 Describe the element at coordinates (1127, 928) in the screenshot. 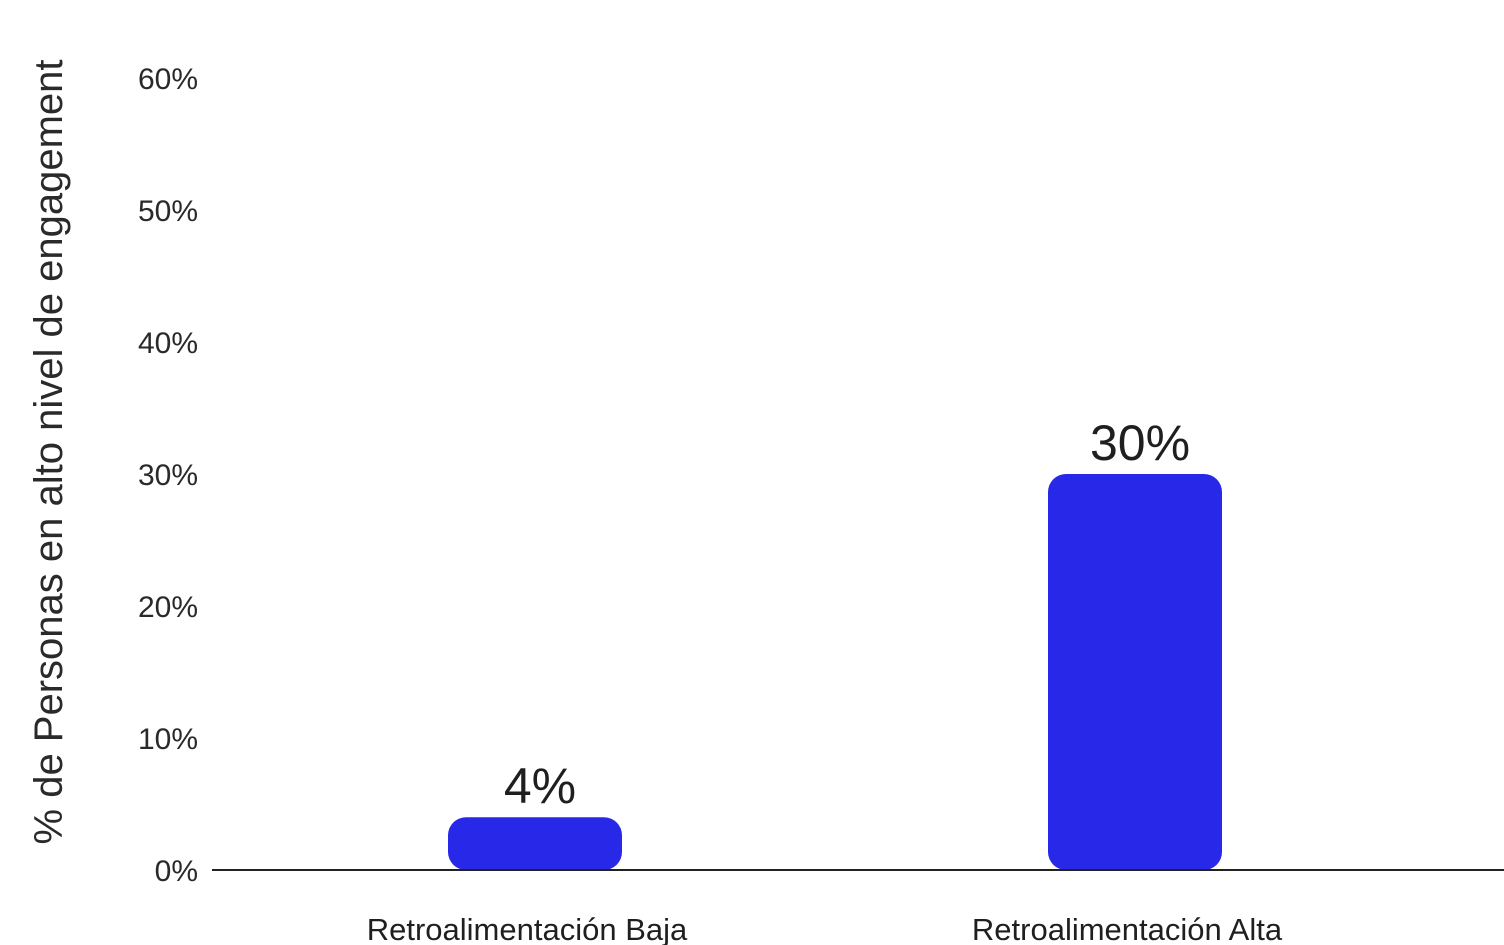

I see `x-category-label: Retroalimentación Alta` at that location.